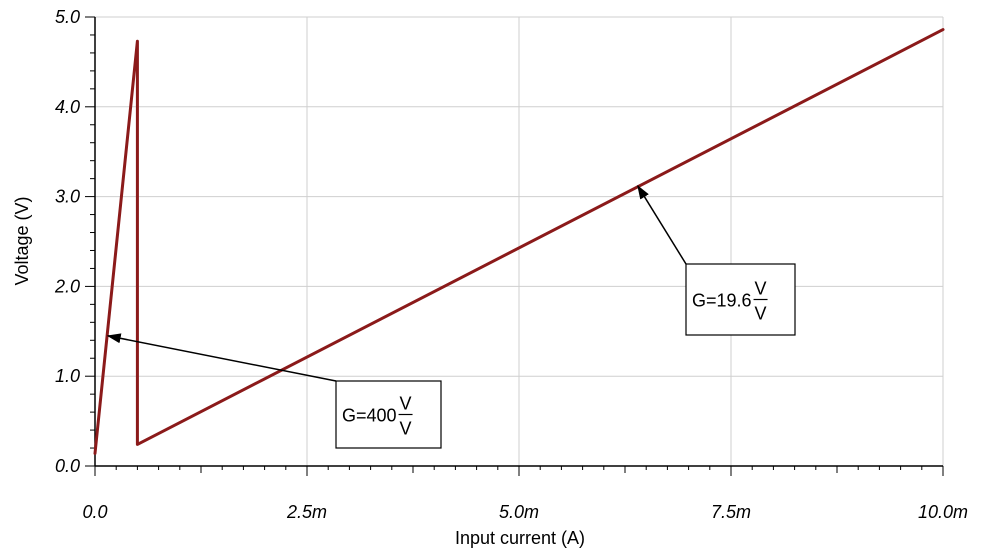 The image size is (982, 554). What do you see at coordinates (67, 17) in the screenshot?
I see `y-tick-label: 5.0` at bounding box center [67, 17].